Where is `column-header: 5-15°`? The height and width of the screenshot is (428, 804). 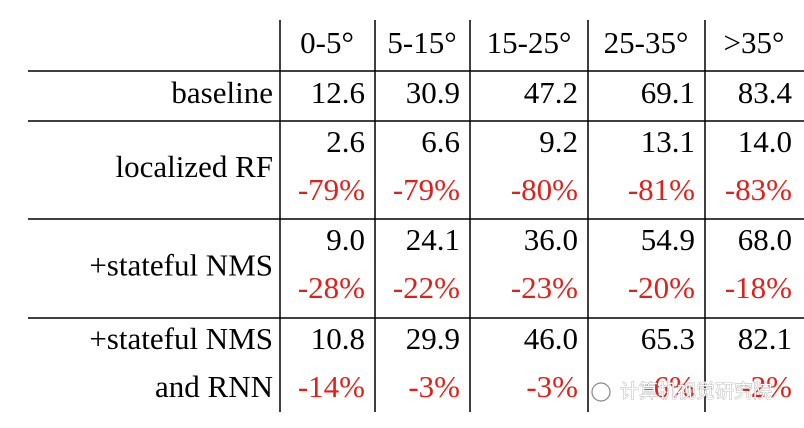 column-header: 5-15° is located at coordinates (421, 42).